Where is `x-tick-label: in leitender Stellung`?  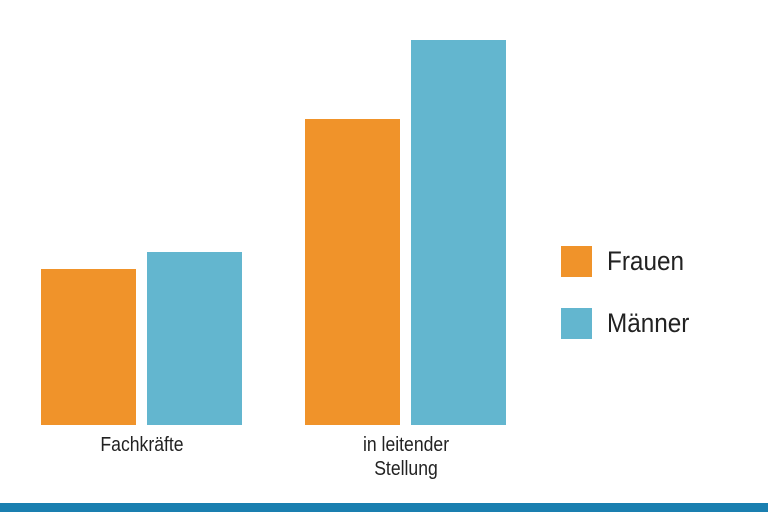 x-tick-label: in leitender Stellung is located at coordinates (405, 457).